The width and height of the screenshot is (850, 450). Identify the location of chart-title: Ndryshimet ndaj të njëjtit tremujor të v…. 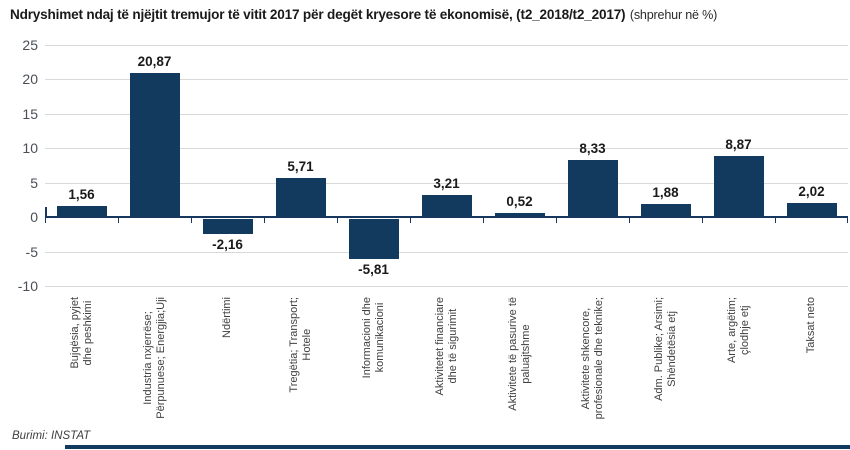
(428, 15).